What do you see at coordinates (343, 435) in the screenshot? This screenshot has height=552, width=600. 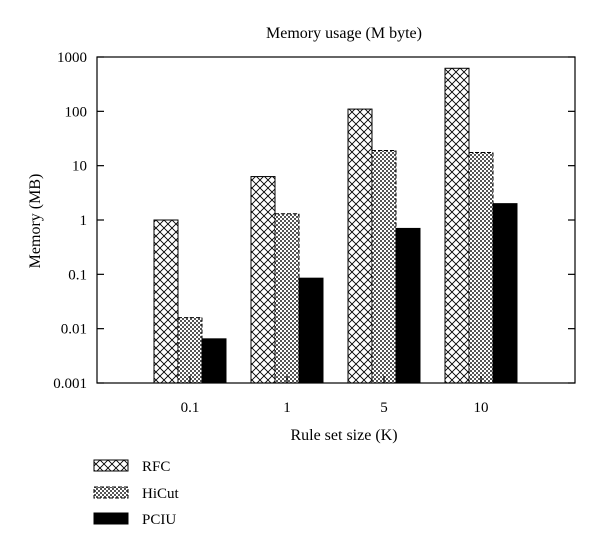 I see `x-axis-label: Rule set size (K)` at bounding box center [343, 435].